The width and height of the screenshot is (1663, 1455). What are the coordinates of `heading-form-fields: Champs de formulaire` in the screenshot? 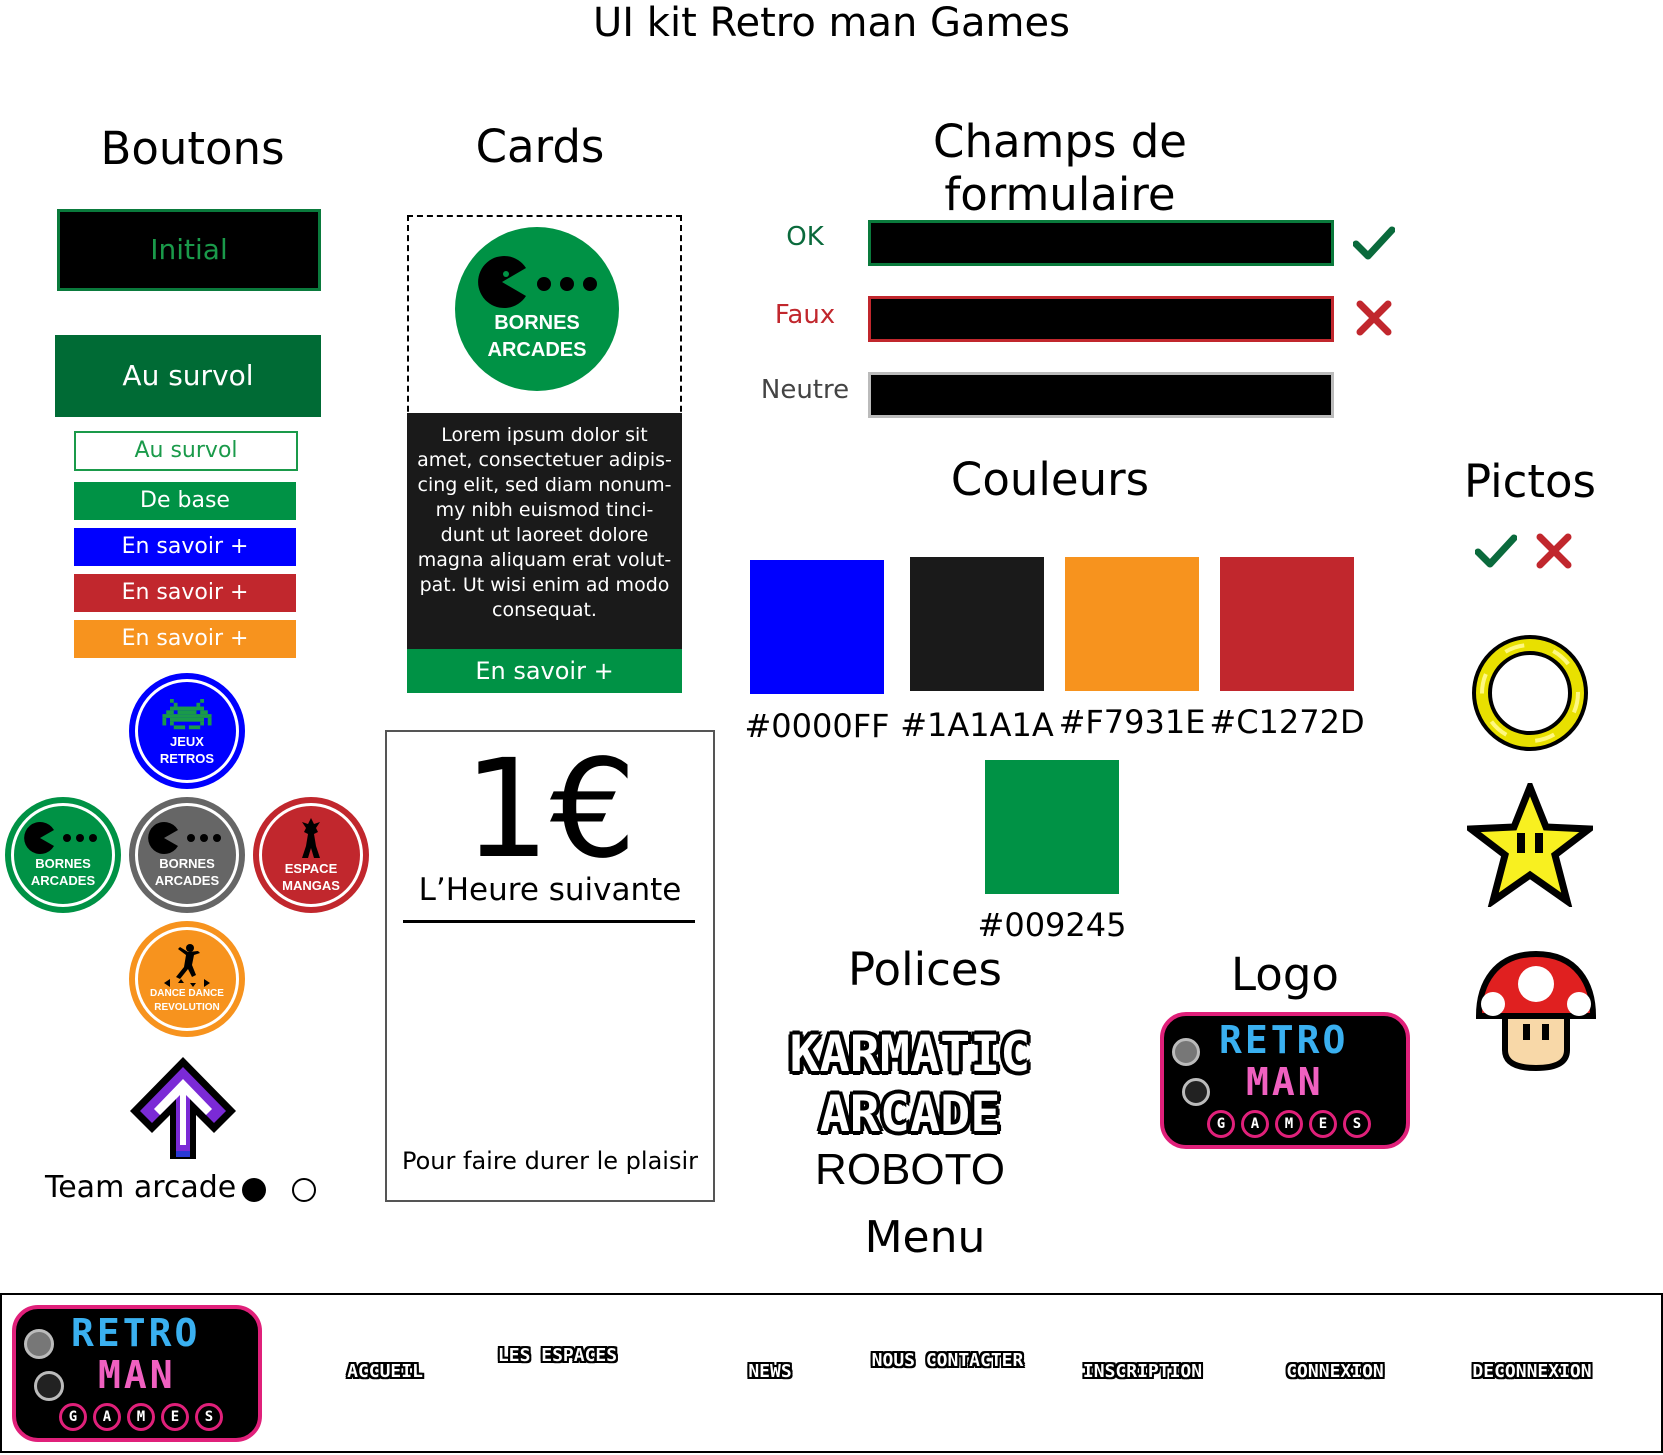 It's located at (1060, 168).